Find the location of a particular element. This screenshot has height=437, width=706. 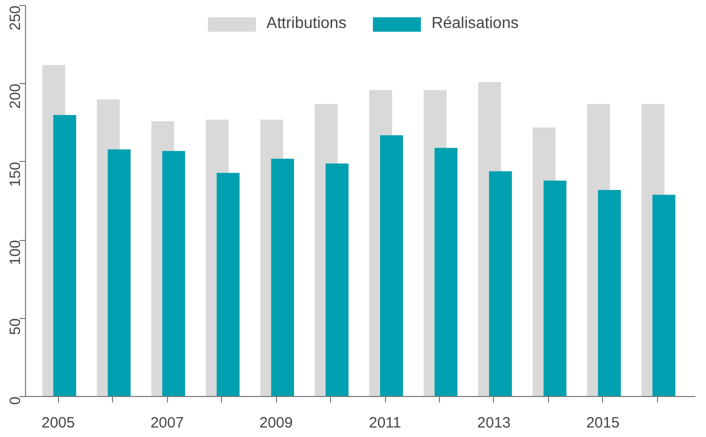

legend-label: Réalisations is located at coordinates (475, 24).